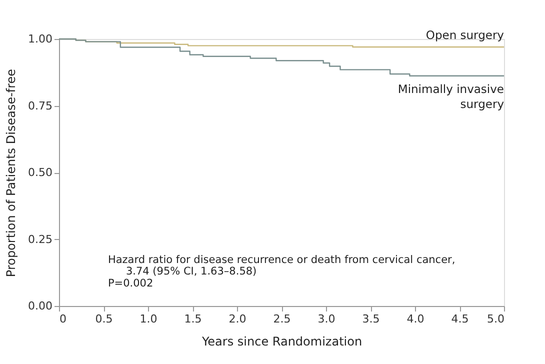 Image resolution: width=545 pixels, height=364 pixels. What do you see at coordinates (40, 306) in the screenshot?
I see `y-tick-label: 0.00` at bounding box center [40, 306].